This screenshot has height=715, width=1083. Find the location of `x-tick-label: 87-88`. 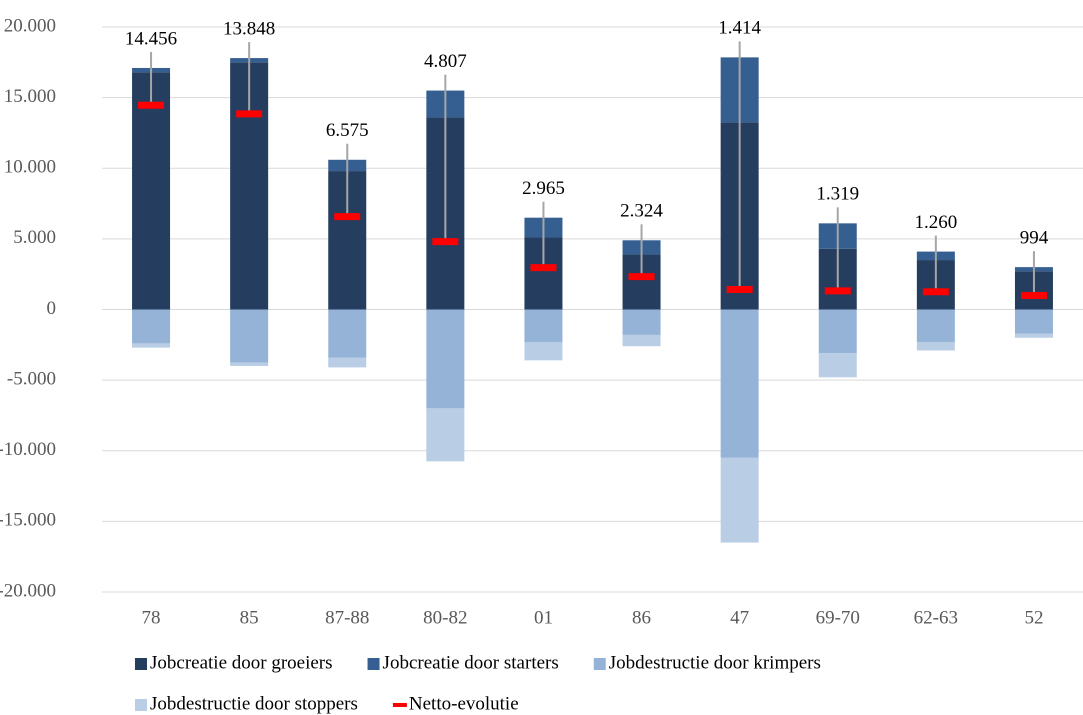

x-tick-label: 87-88 is located at coordinates (347, 617).